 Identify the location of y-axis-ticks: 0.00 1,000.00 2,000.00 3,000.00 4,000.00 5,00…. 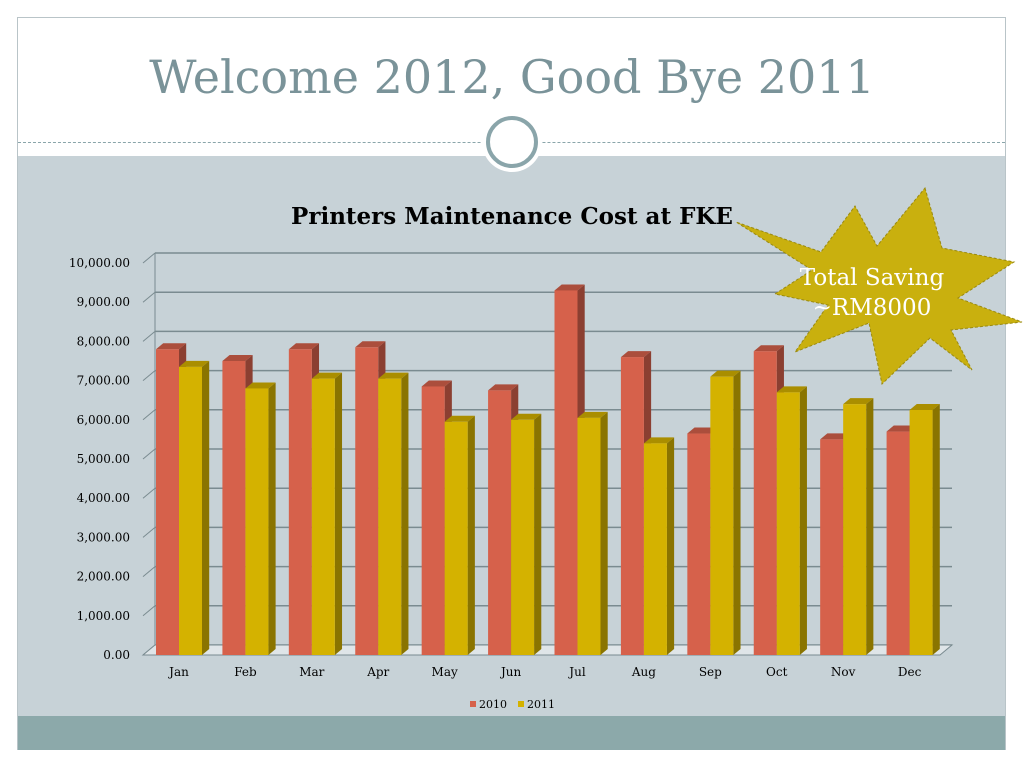
(99, 459).